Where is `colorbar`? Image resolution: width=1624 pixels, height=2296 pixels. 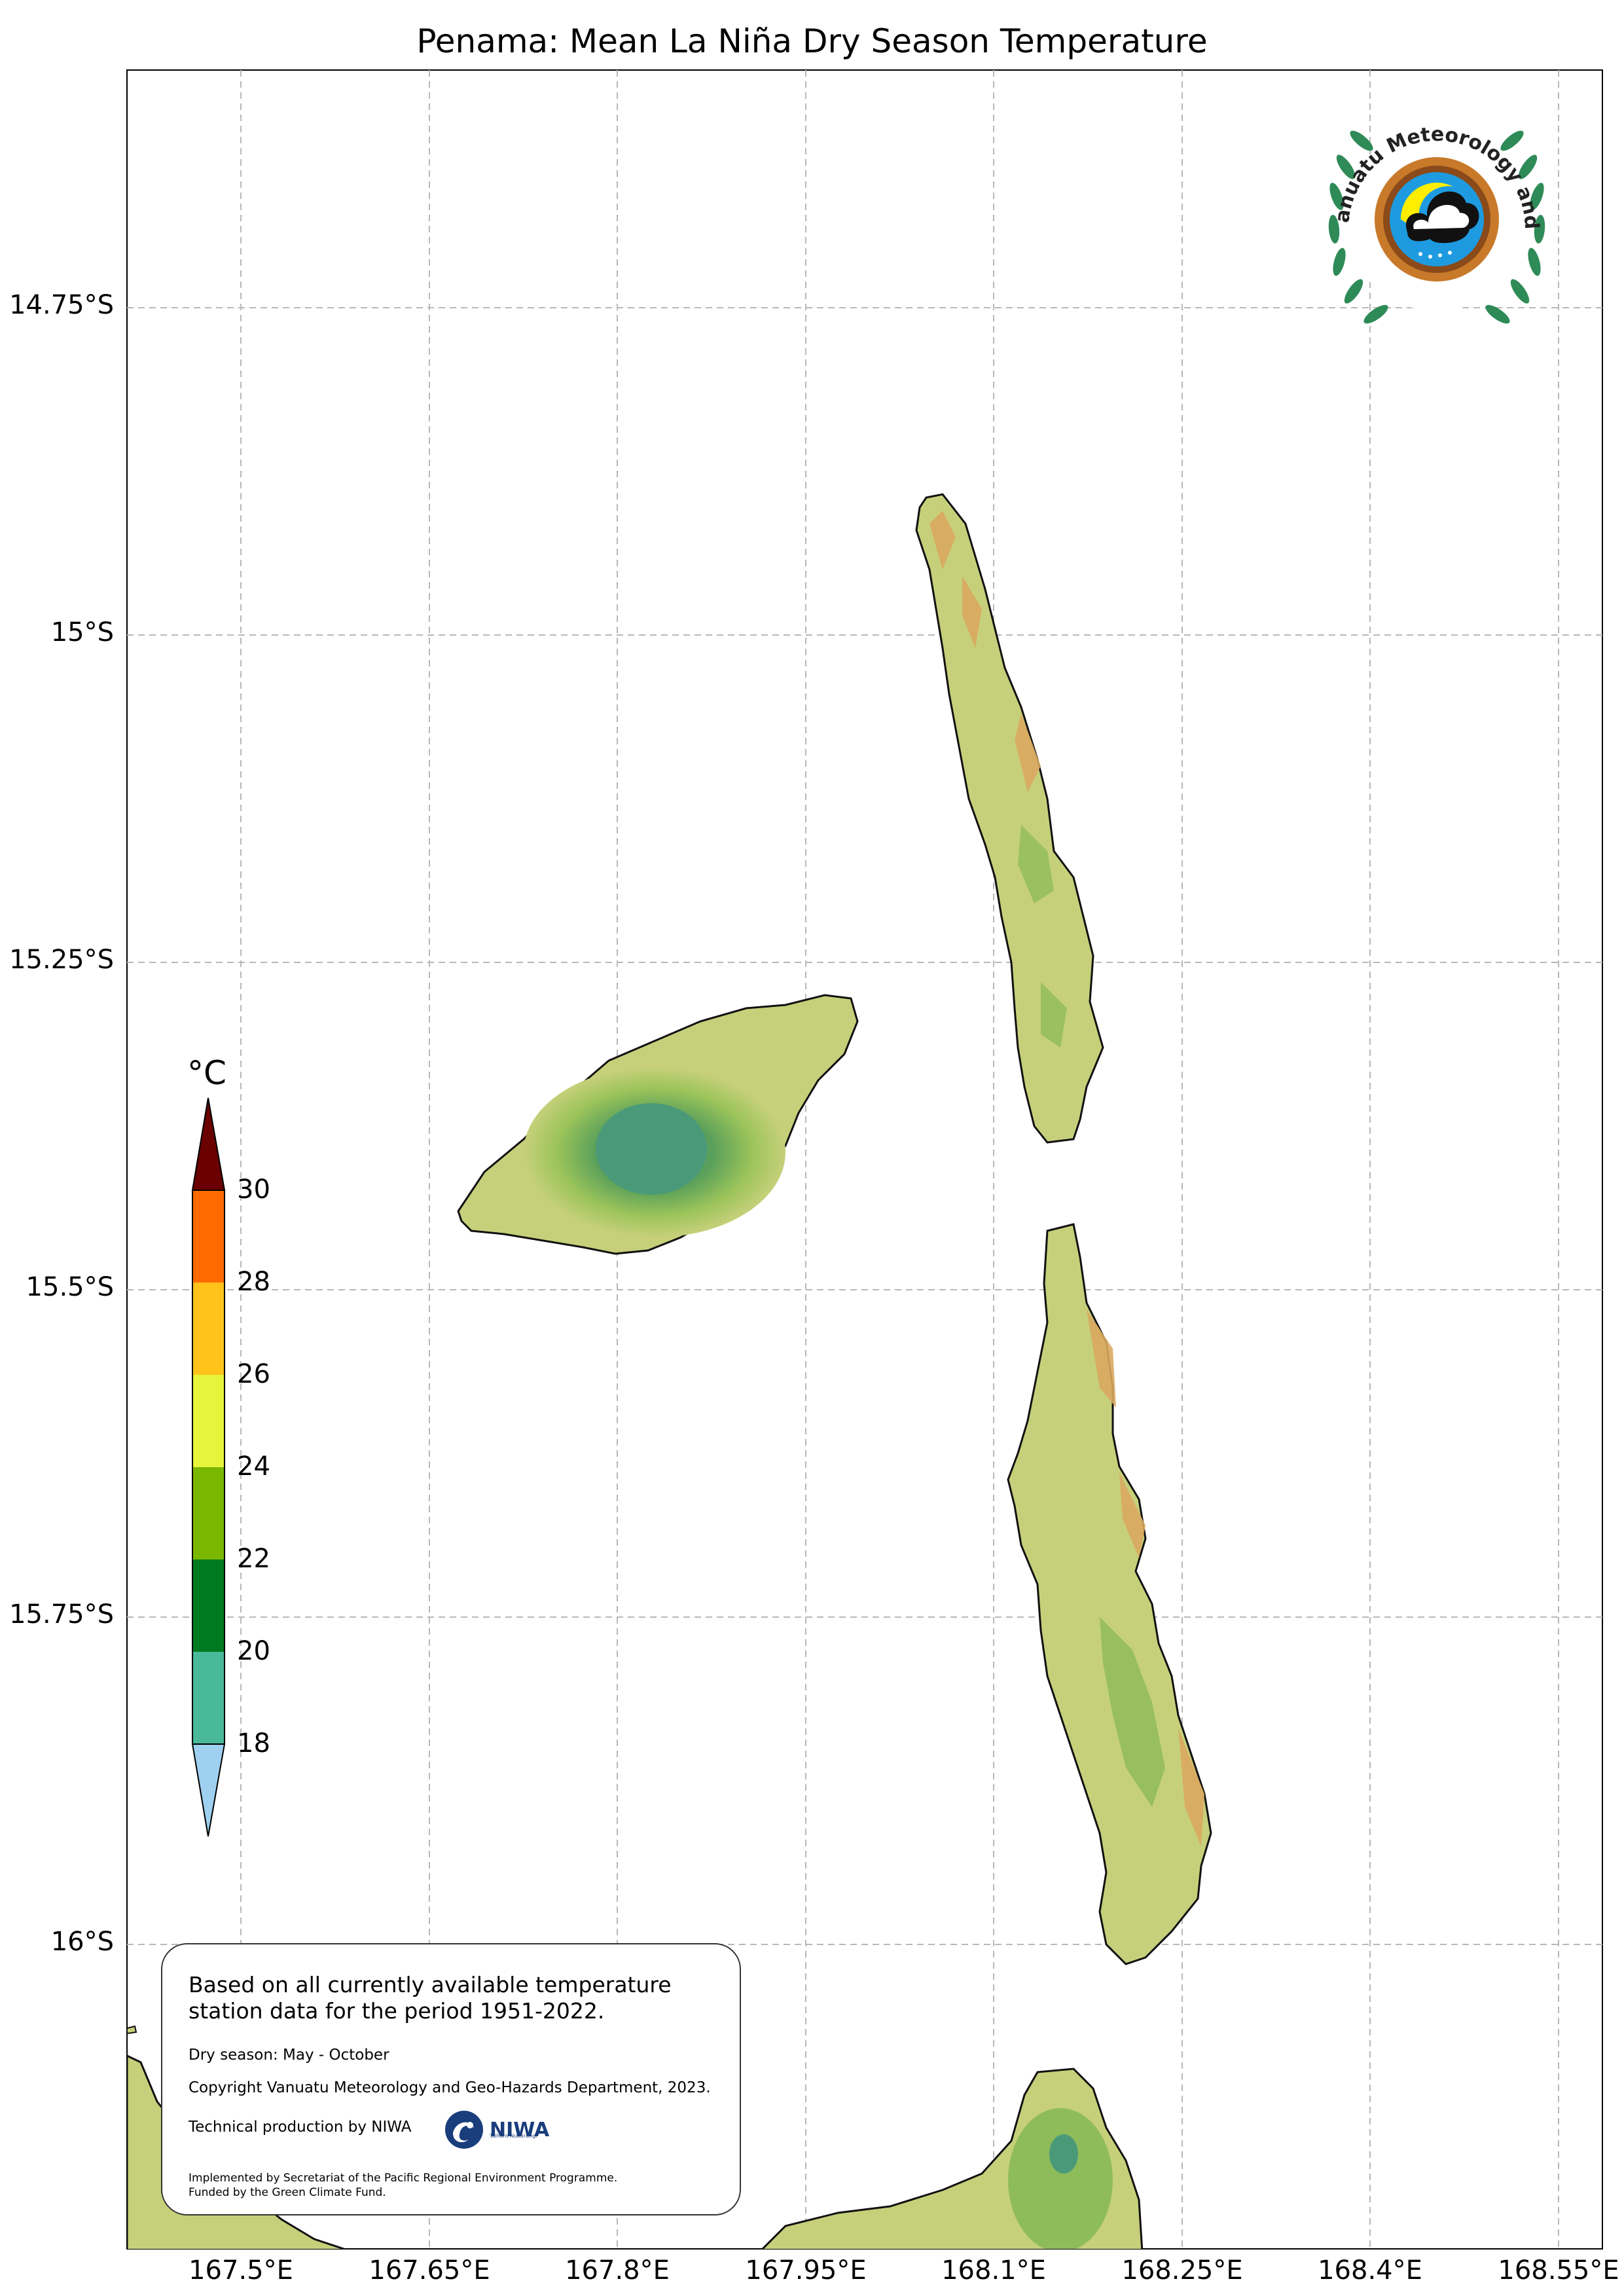 colorbar is located at coordinates (208, 1467).